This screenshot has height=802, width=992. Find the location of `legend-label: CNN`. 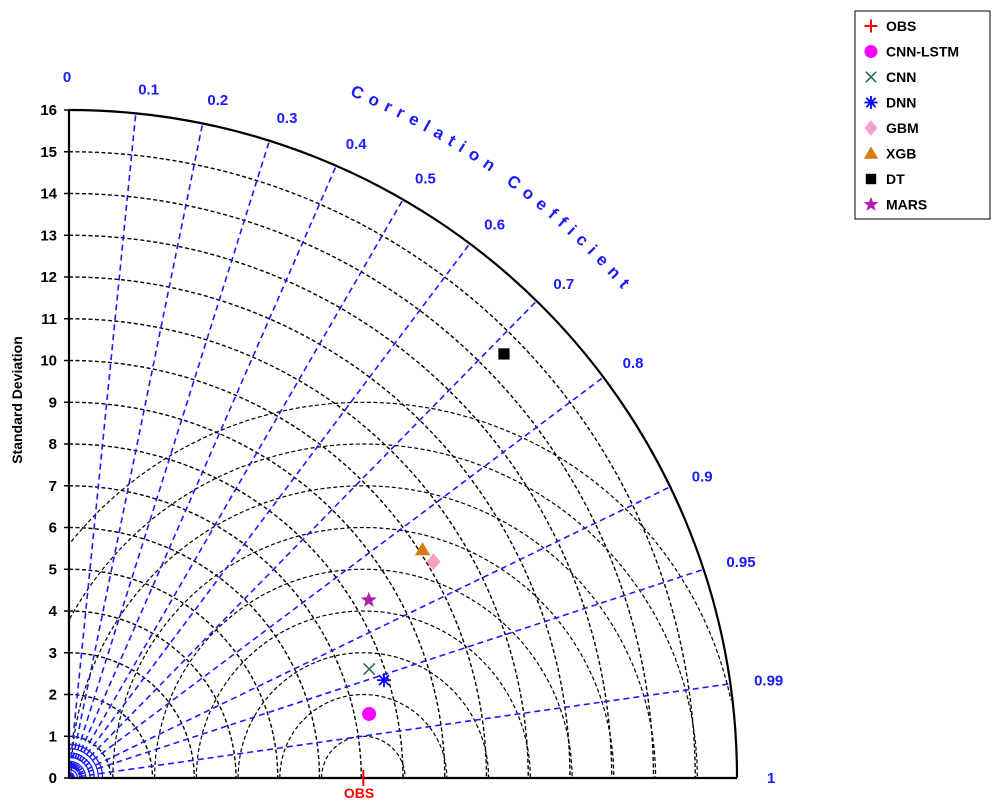

legend-label: CNN is located at coordinates (901, 77).